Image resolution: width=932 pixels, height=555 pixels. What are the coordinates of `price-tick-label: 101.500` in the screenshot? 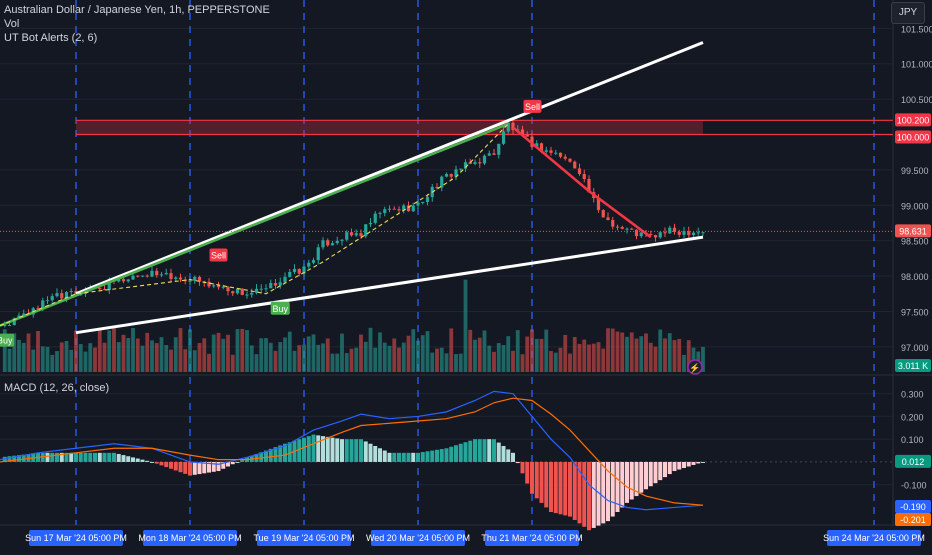 It's located at (916, 29).